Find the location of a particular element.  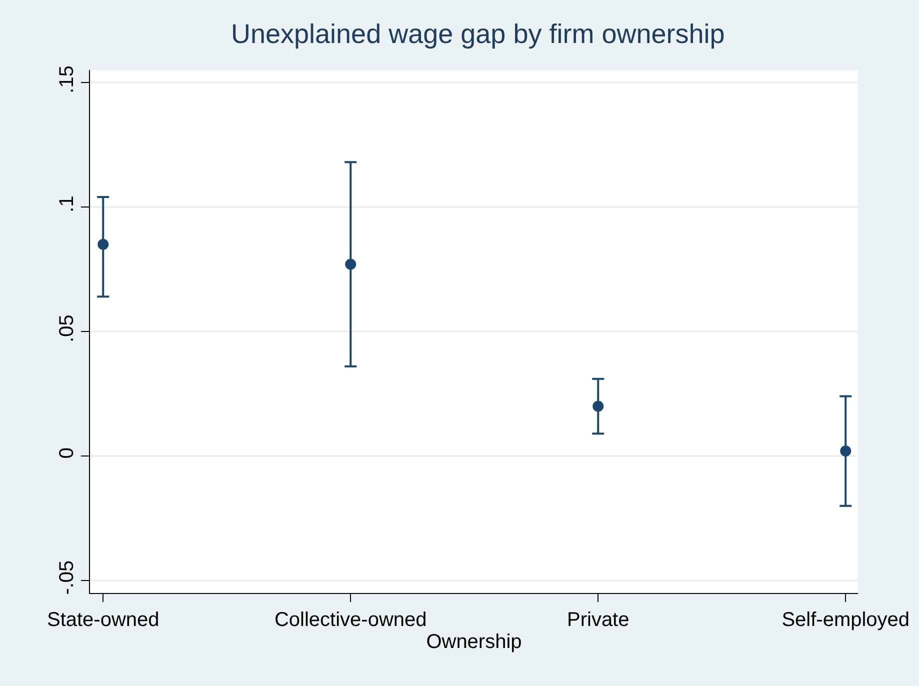

x-tick-label: Collective-owned is located at coordinates (350, 620).